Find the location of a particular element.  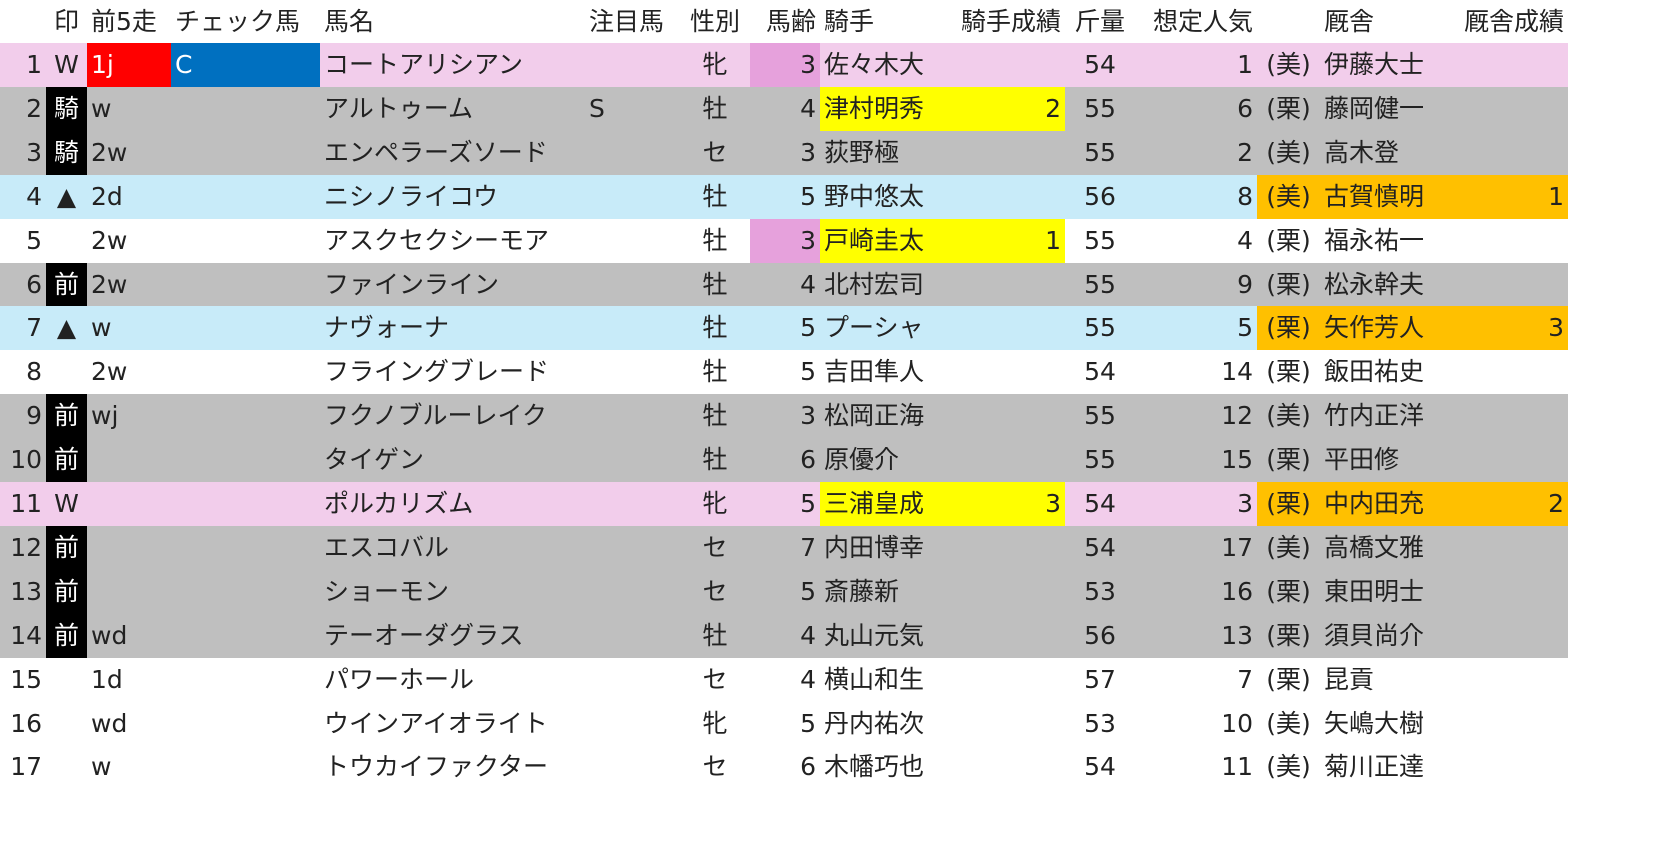

cell-text: 東田明士 is located at coordinates (1374, 591).